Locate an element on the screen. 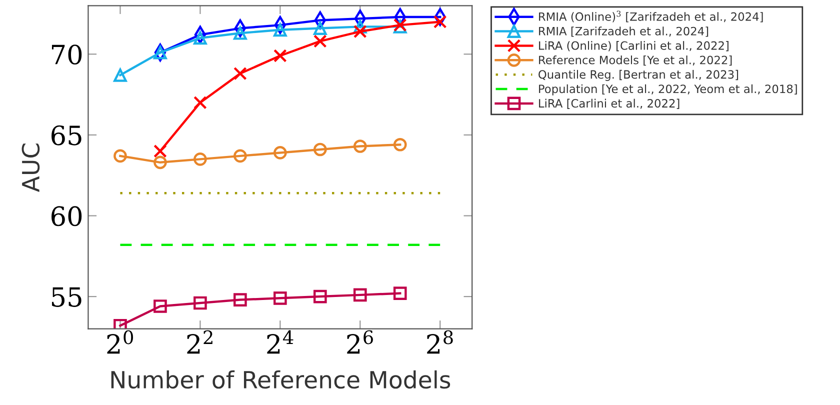  x-tick-label: 2$^{6}$ is located at coordinates (360, 342).